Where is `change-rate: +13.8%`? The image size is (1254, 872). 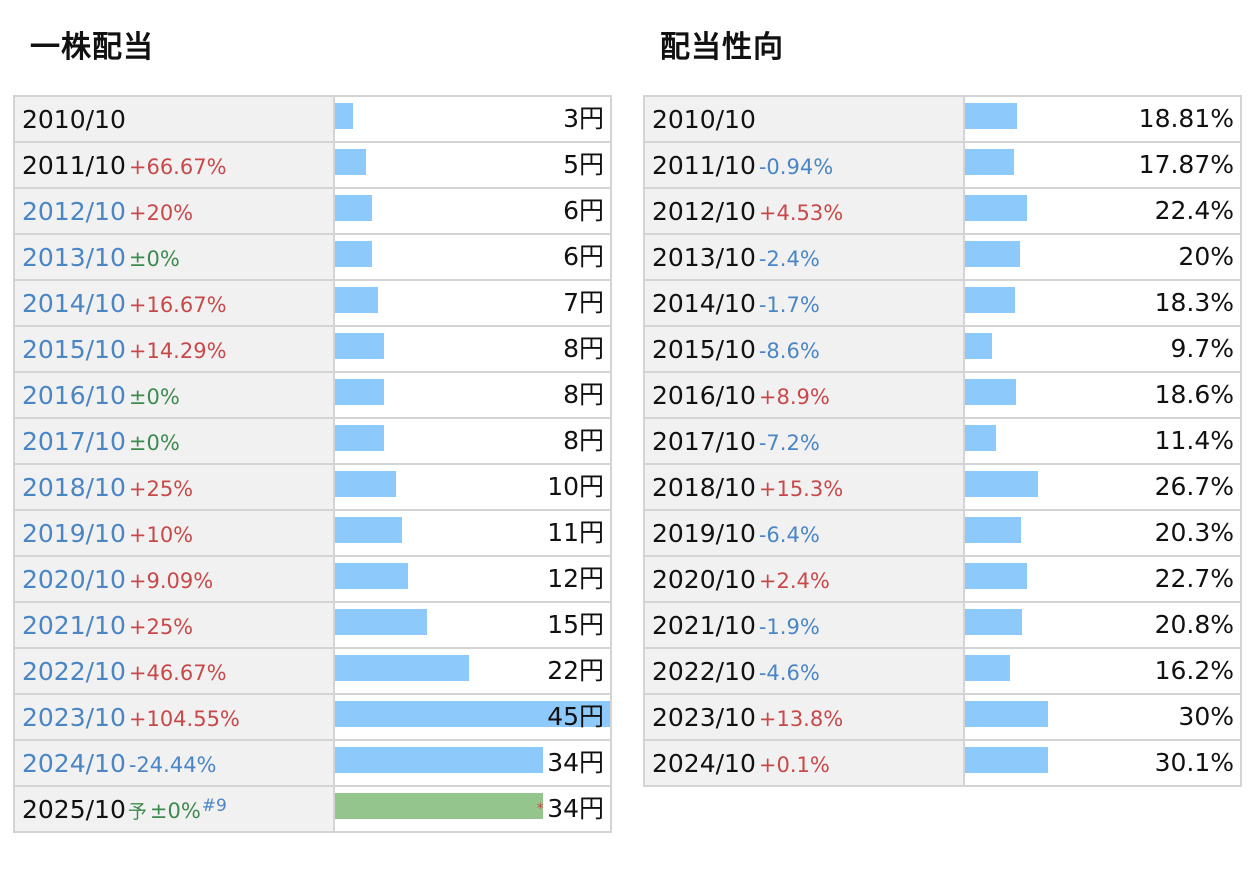
change-rate: +13.8% is located at coordinates (801, 718).